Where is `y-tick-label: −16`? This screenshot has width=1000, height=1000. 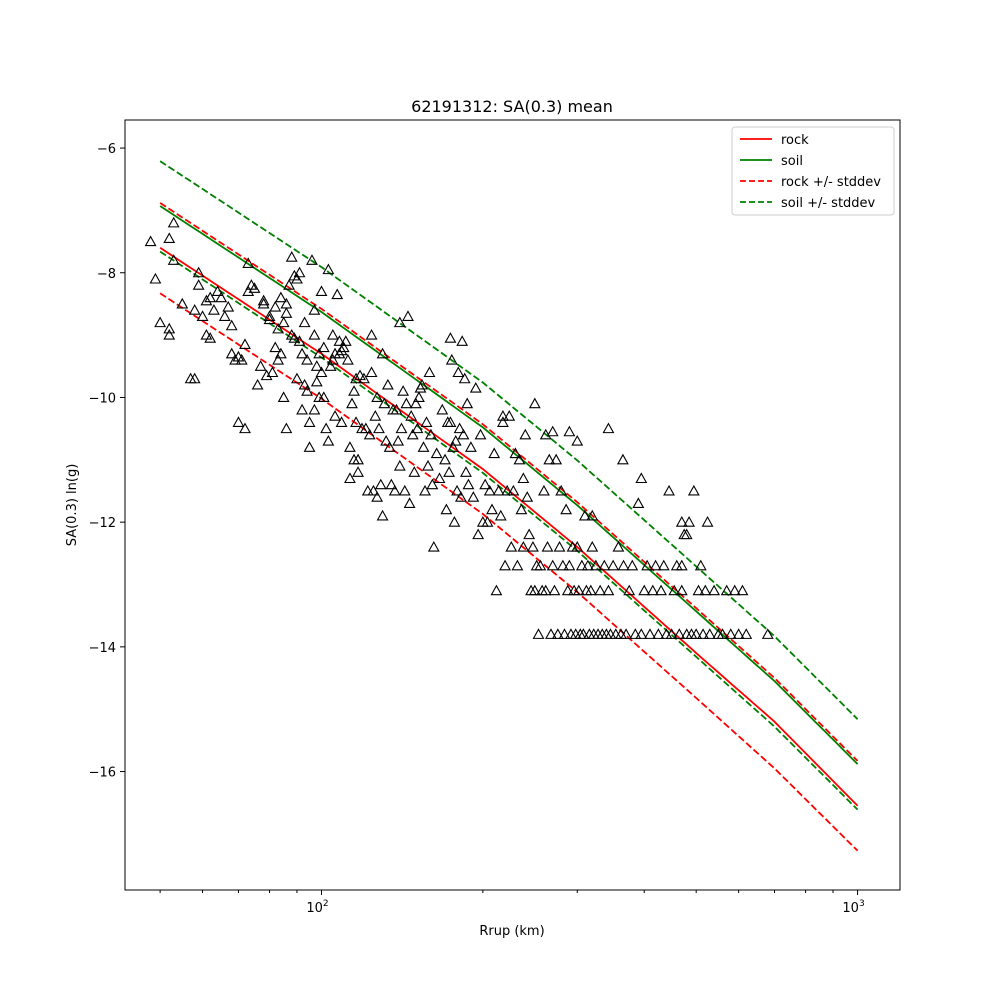 y-tick-label: −16 is located at coordinates (102, 773).